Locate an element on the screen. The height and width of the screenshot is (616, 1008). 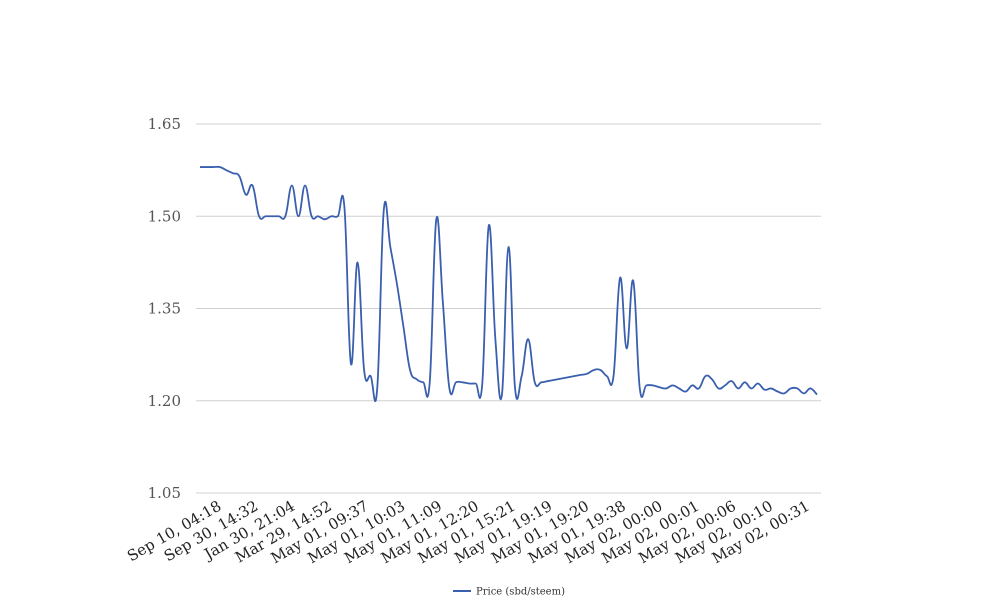
y-axis-tick-labels: 1.05 1.20 1.35 1.50 1.65 is located at coordinates (164, 308).